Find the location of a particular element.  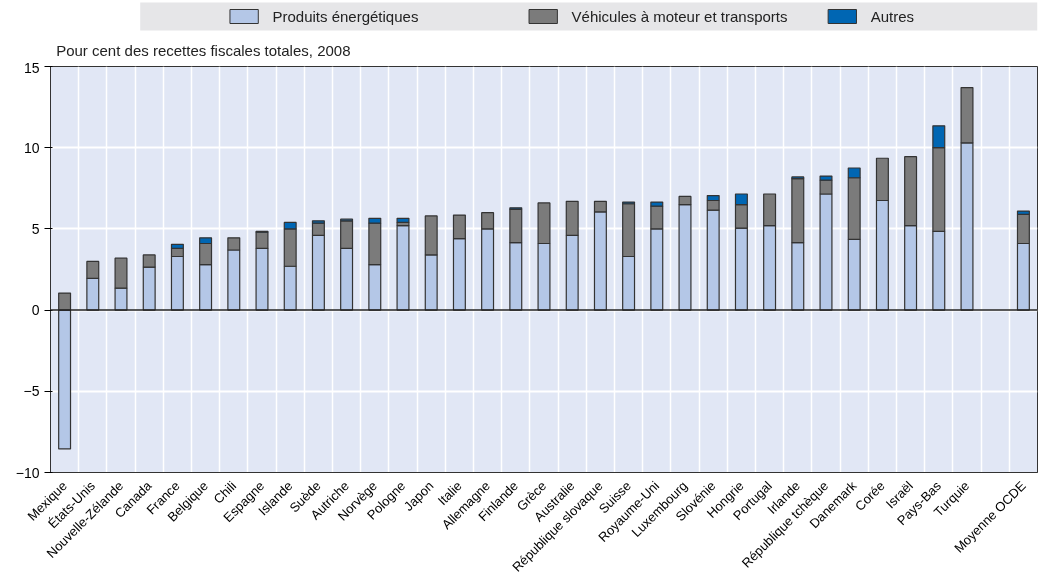

legend-label: Autres is located at coordinates (892, 16).